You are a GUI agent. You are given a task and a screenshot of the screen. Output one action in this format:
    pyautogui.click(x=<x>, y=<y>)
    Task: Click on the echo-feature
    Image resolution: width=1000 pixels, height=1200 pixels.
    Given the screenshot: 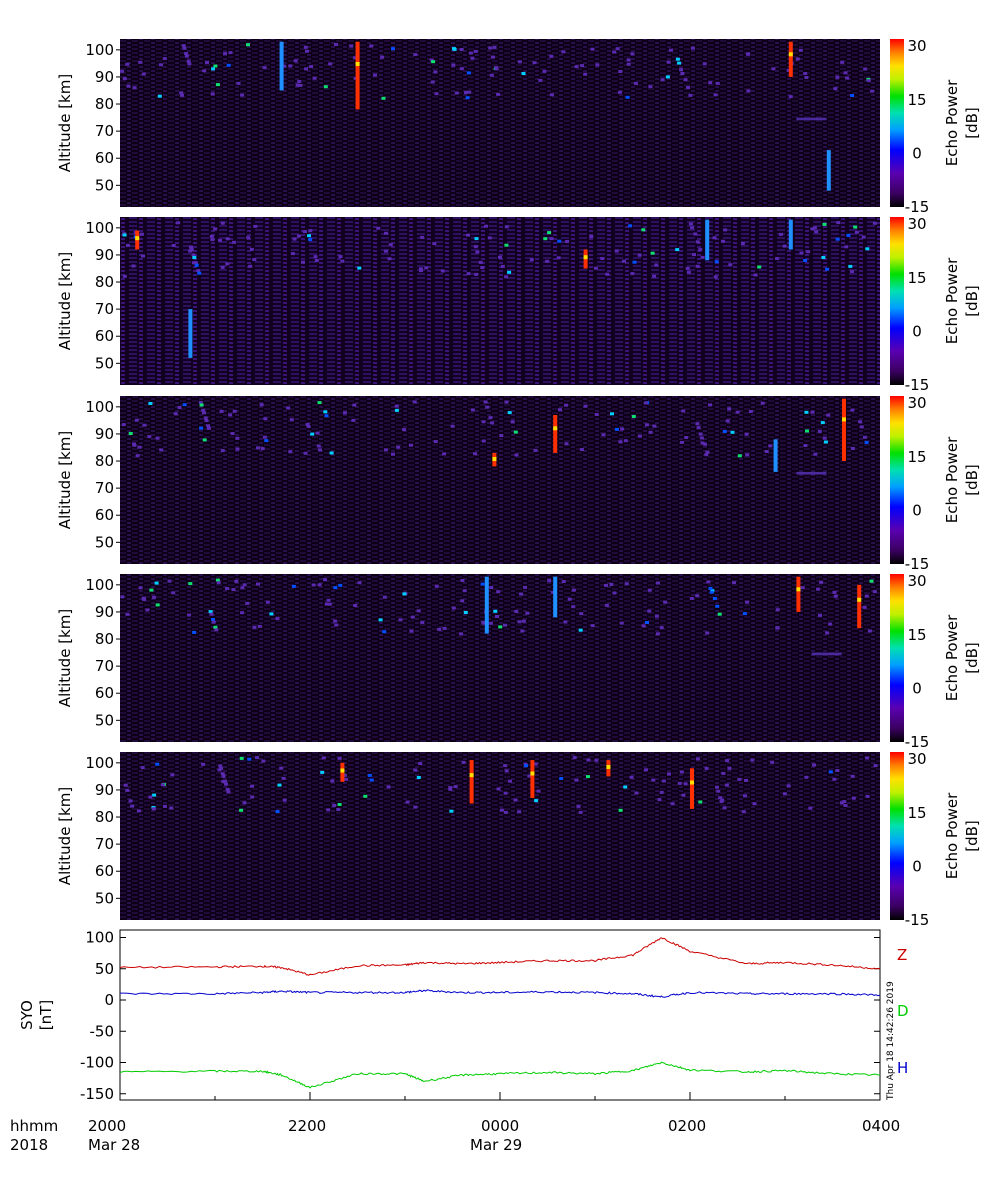 What is the action you would take?
    pyautogui.click(x=190, y=333)
    